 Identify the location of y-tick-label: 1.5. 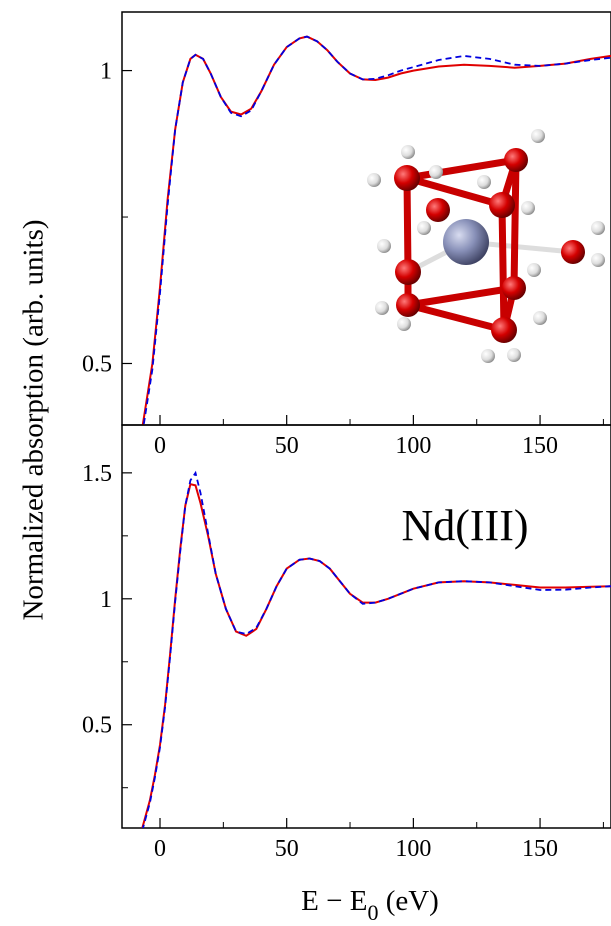
(97, 474).